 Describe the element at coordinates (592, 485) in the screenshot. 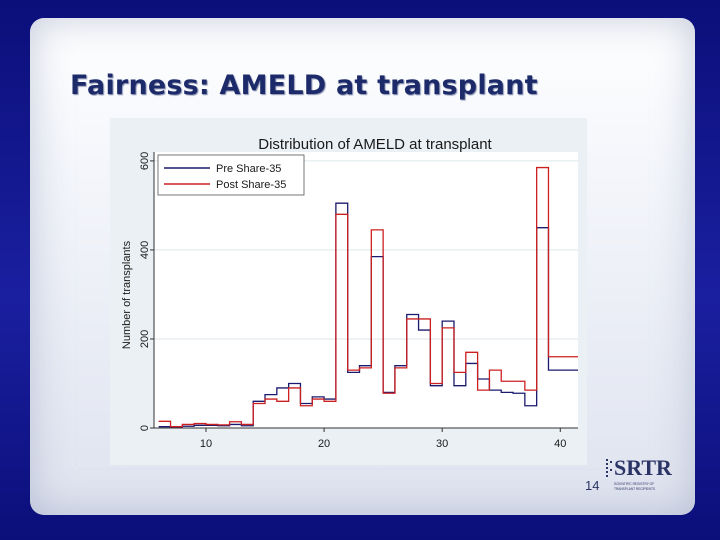

I see `page-number: 14` at that location.